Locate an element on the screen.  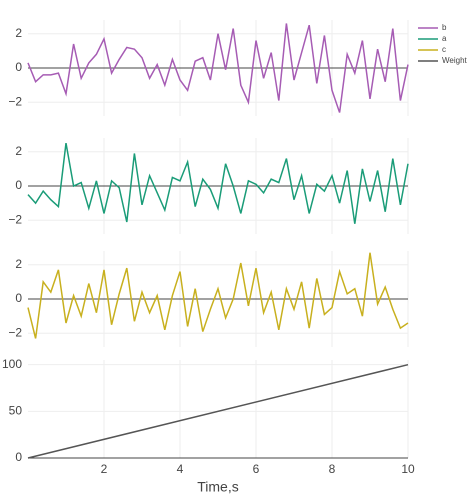
legend-label: Weight is located at coordinates (455, 60).